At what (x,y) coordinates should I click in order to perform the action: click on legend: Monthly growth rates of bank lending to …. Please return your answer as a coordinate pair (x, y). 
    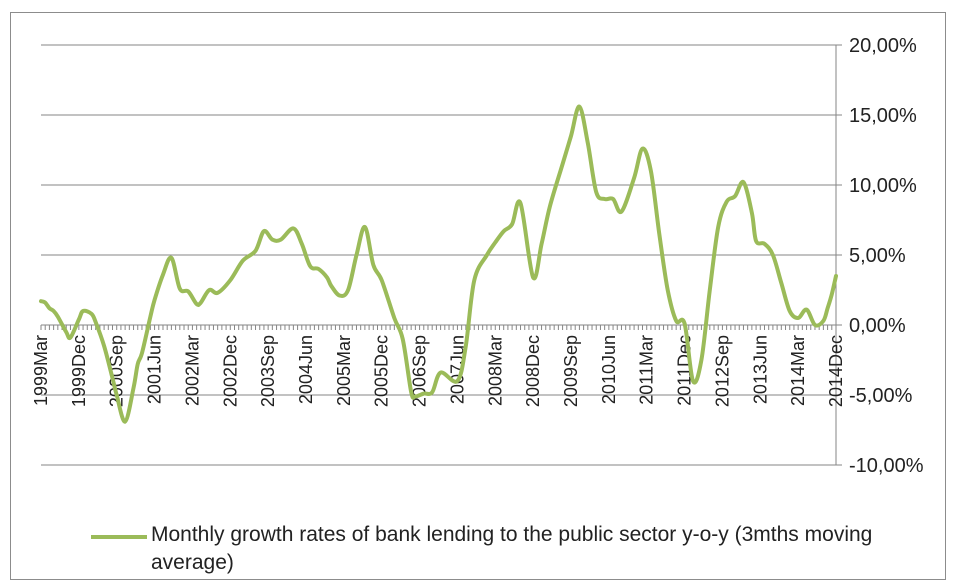
    Looking at the image, I should click on (511, 549).